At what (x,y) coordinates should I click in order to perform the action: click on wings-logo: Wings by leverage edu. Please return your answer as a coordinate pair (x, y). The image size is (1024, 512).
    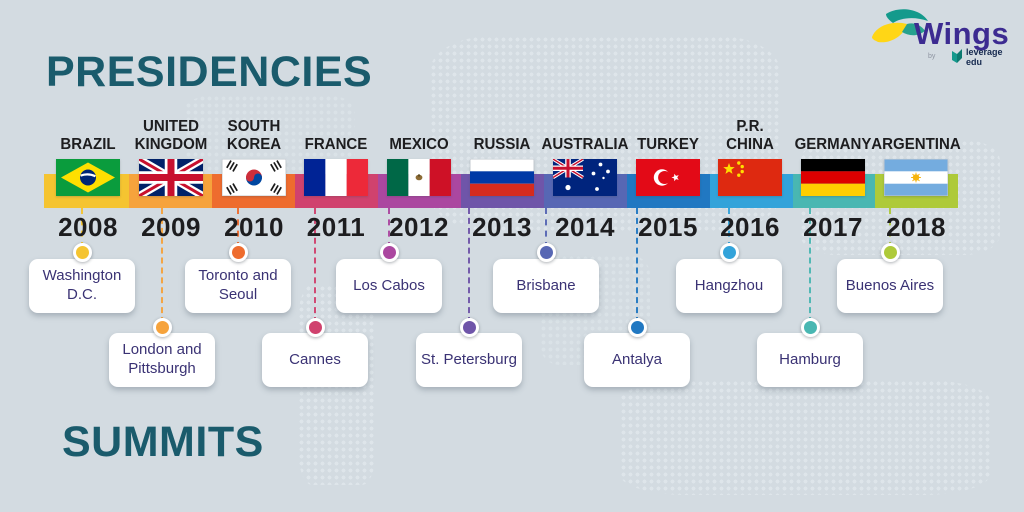
    Looking at the image, I should click on (940, 37).